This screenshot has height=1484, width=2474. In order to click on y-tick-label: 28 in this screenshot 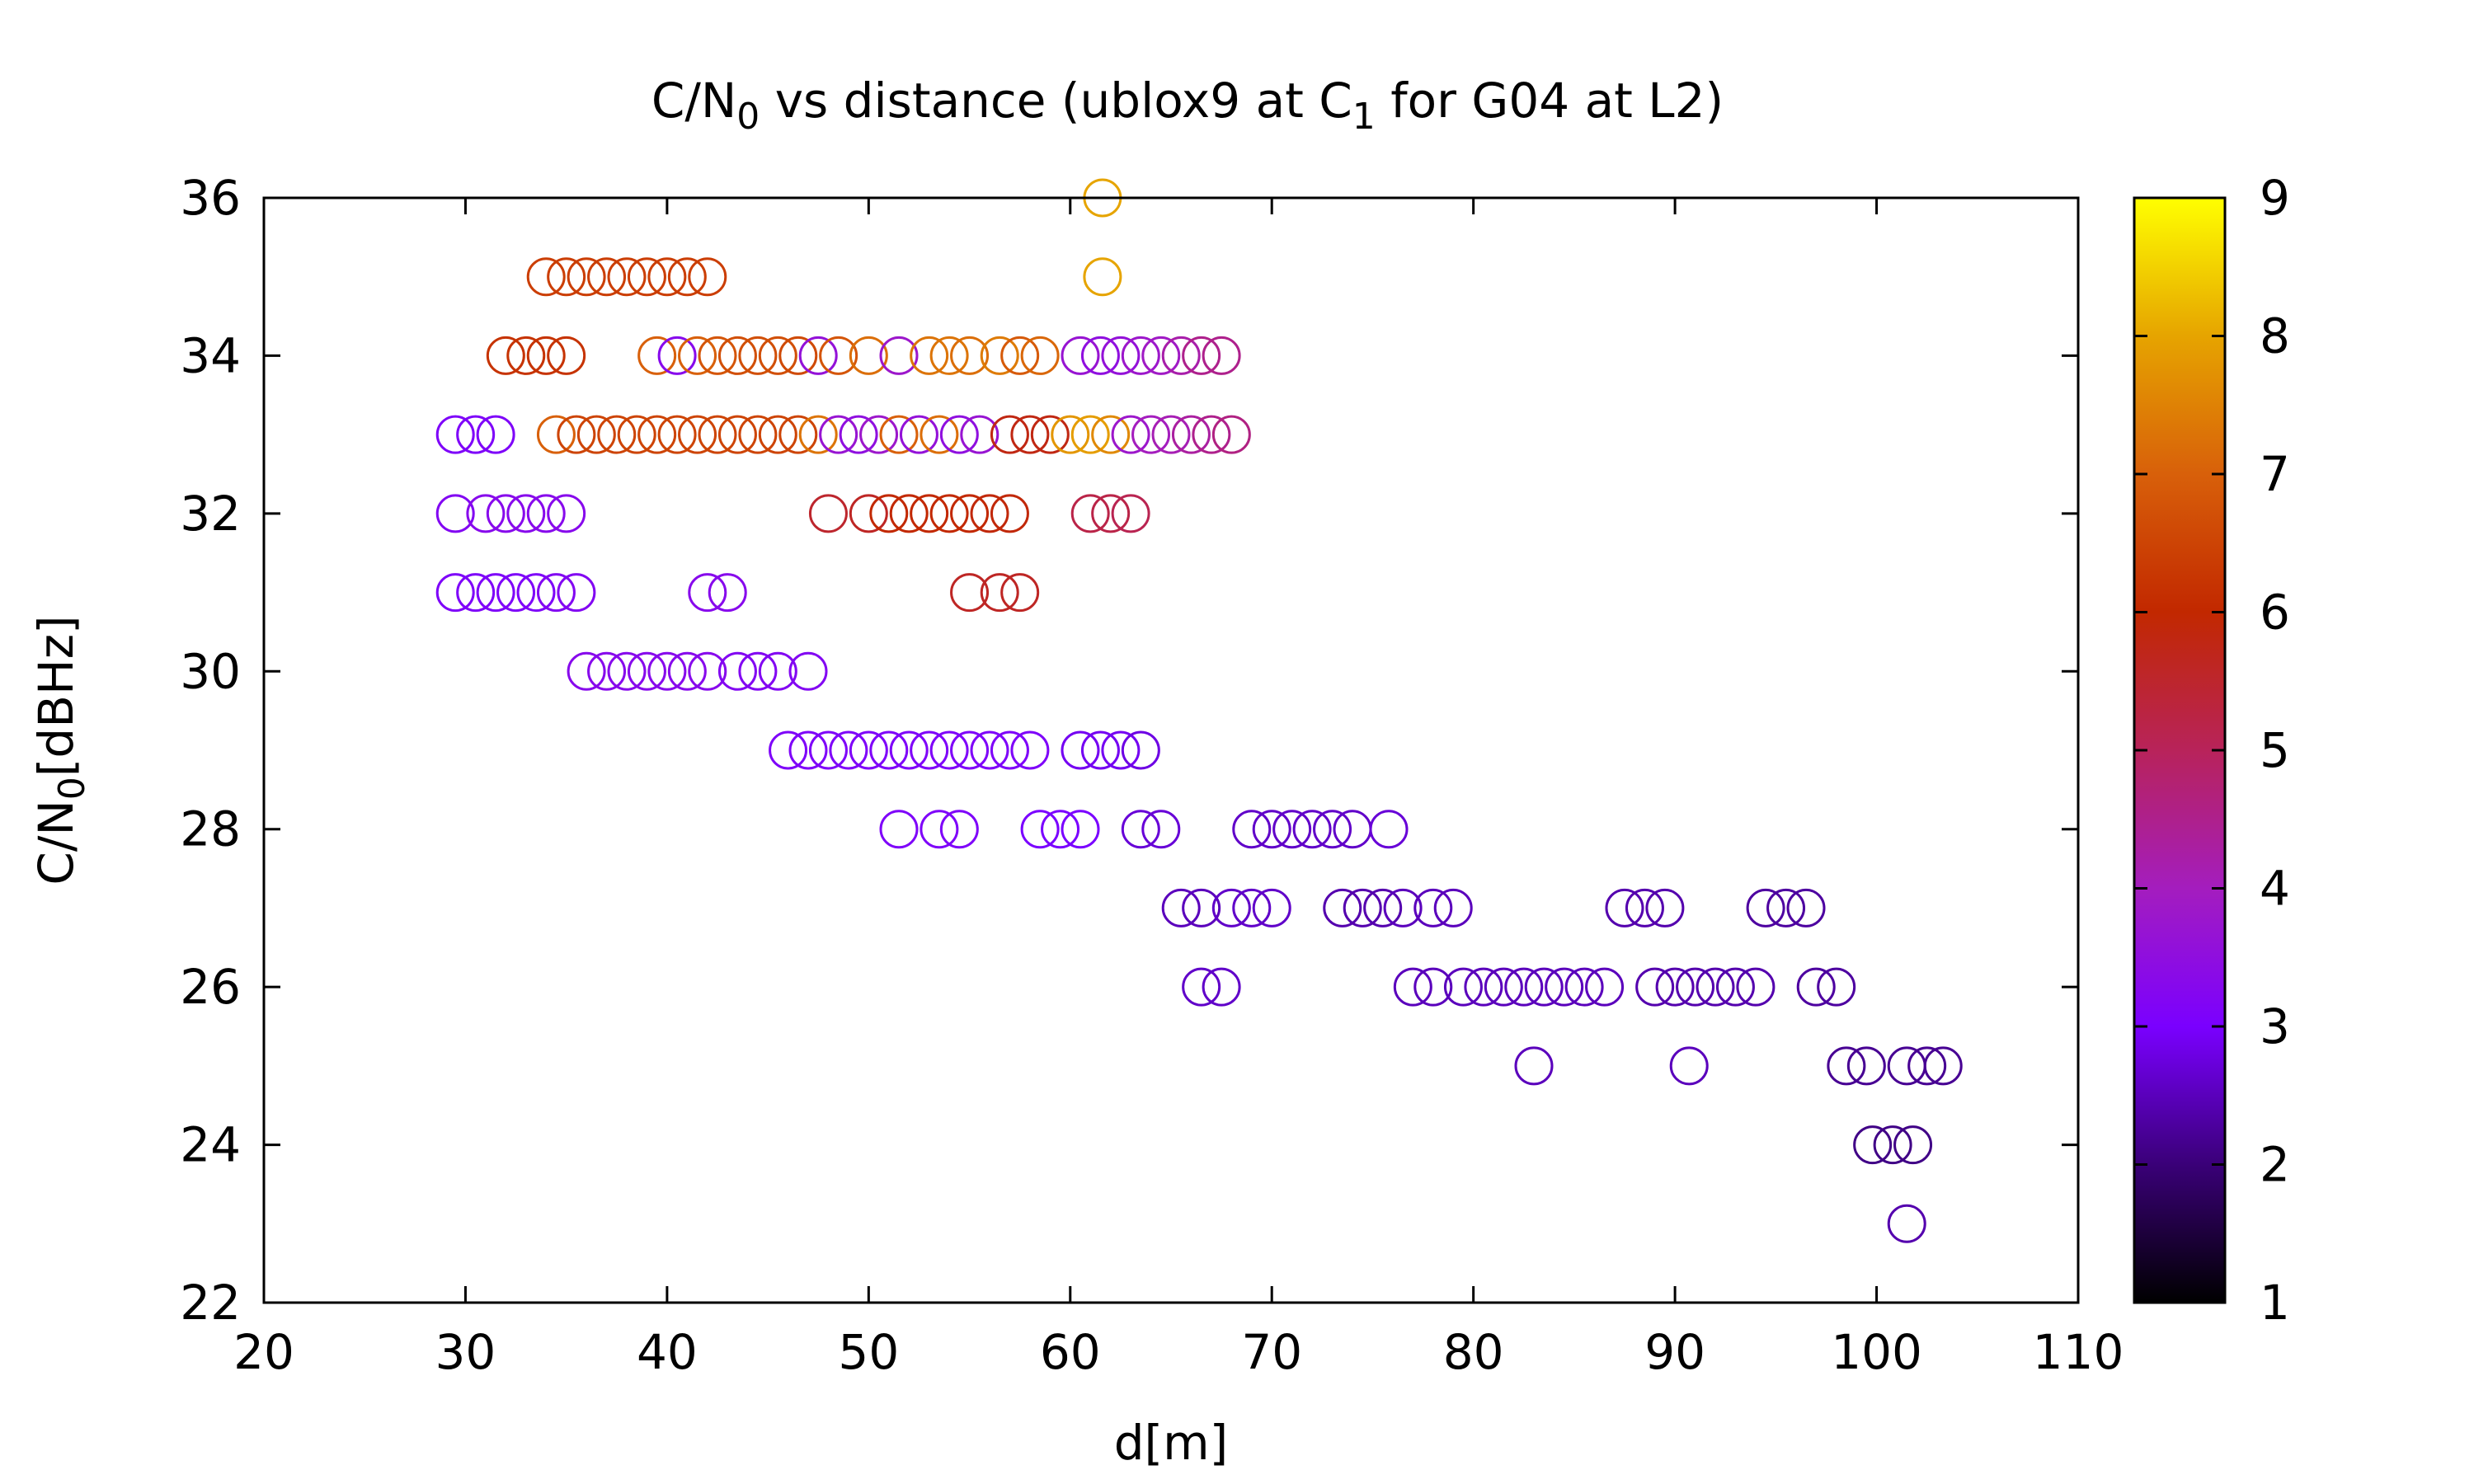, I will do `click(210, 829)`.